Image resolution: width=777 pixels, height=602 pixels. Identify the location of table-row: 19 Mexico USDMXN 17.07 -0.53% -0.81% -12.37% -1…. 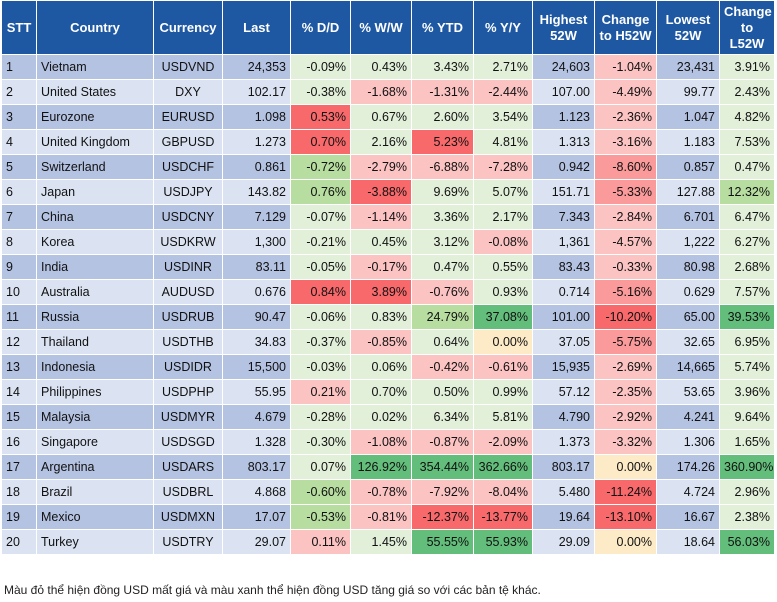
(388, 517).